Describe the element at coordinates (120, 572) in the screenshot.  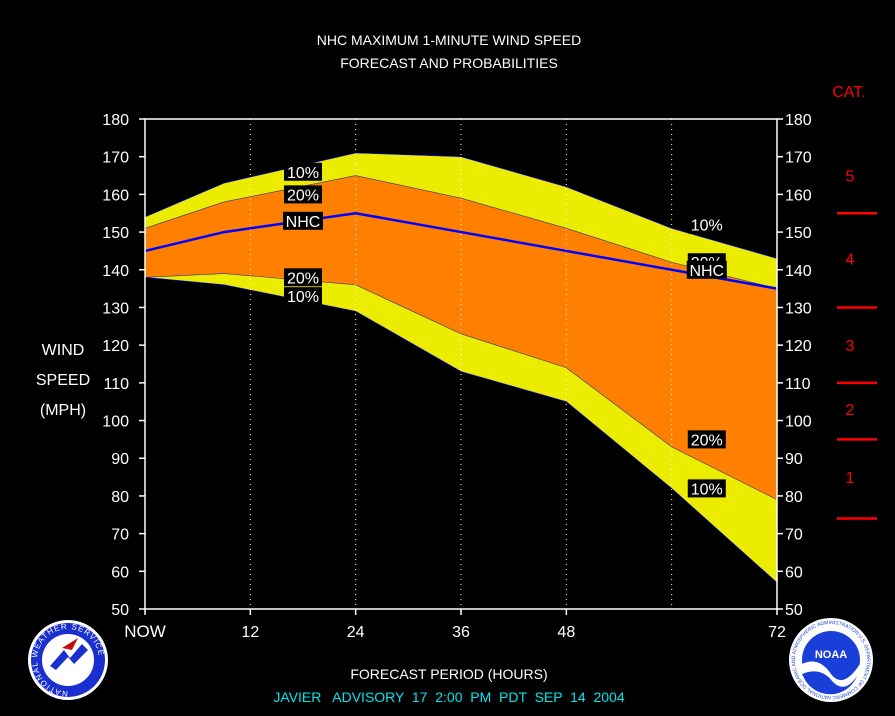
I see `y-tick-label-left: 60` at that location.